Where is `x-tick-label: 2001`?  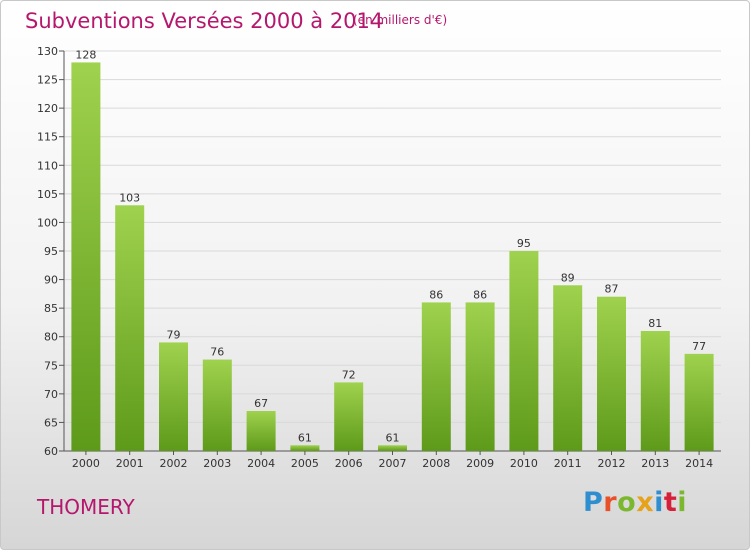 x-tick-label: 2001 is located at coordinates (130, 463).